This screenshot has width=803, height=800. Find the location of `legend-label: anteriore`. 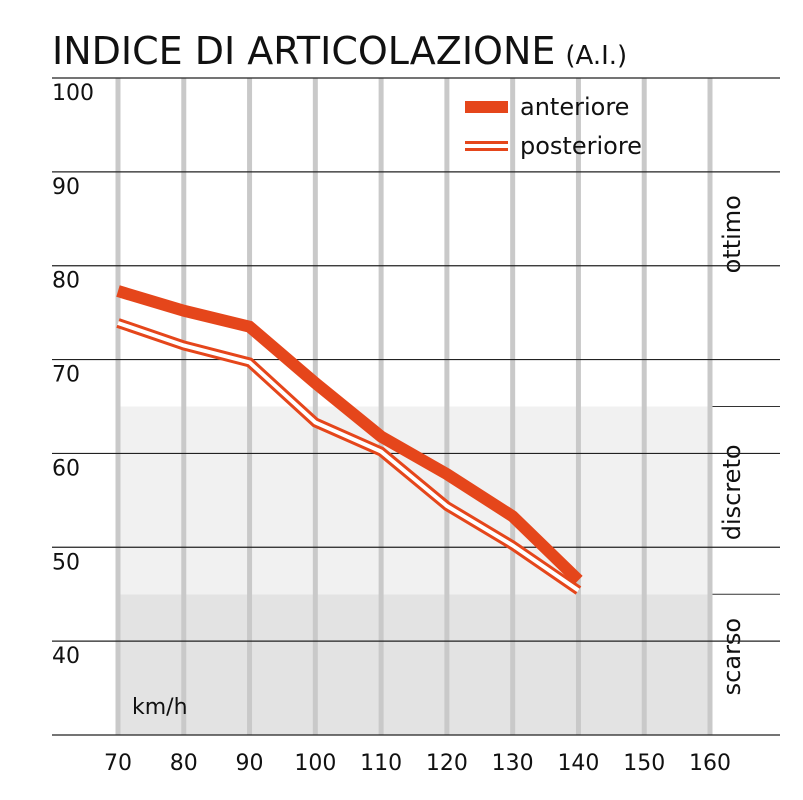

legend-label: anteriore is located at coordinates (574, 107).